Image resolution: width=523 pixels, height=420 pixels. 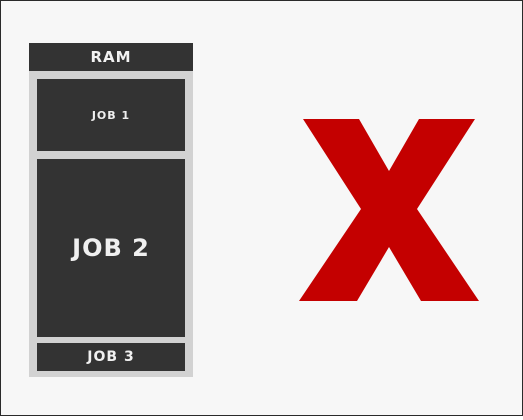 What do you see at coordinates (111, 357) in the screenshot?
I see `job-block-3: JOB 3` at bounding box center [111, 357].